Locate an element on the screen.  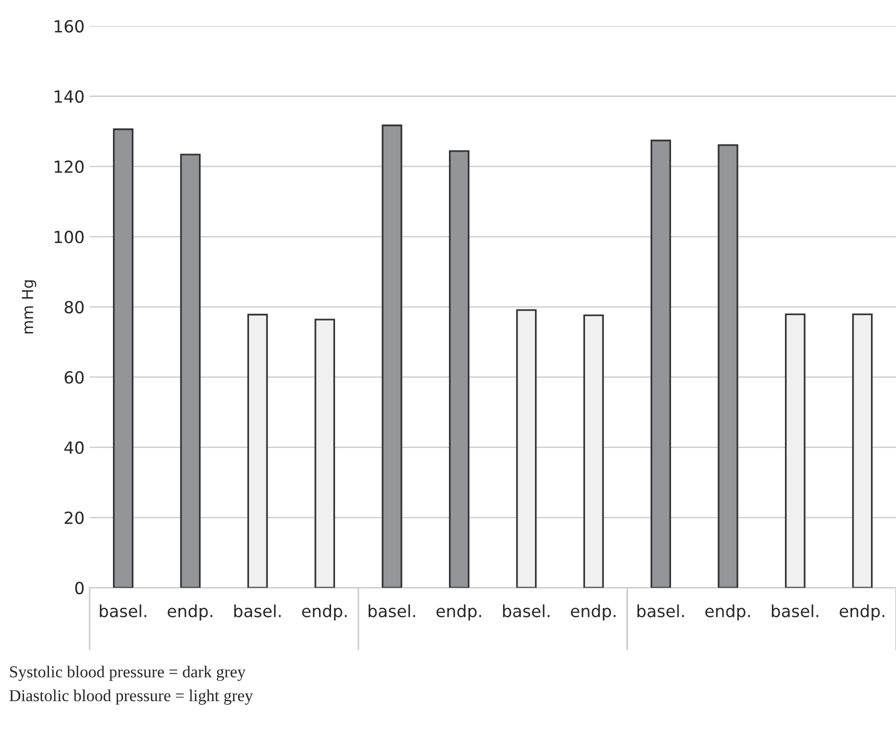
text: Systolic blood pressure = dark grey is located at coordinates (128, 673).